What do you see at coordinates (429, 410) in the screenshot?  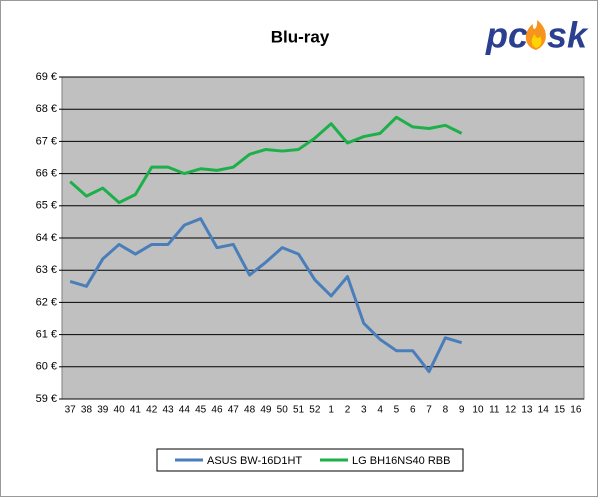 I see `x-tick-label: 7` at bounding box center [429, 410].